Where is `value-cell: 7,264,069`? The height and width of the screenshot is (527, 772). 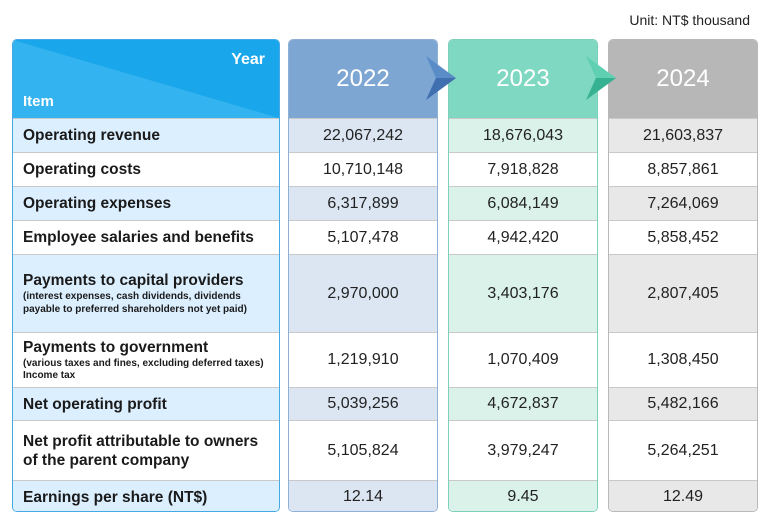 value-cell: 7,264,069 is located at coordinates (683, 203).